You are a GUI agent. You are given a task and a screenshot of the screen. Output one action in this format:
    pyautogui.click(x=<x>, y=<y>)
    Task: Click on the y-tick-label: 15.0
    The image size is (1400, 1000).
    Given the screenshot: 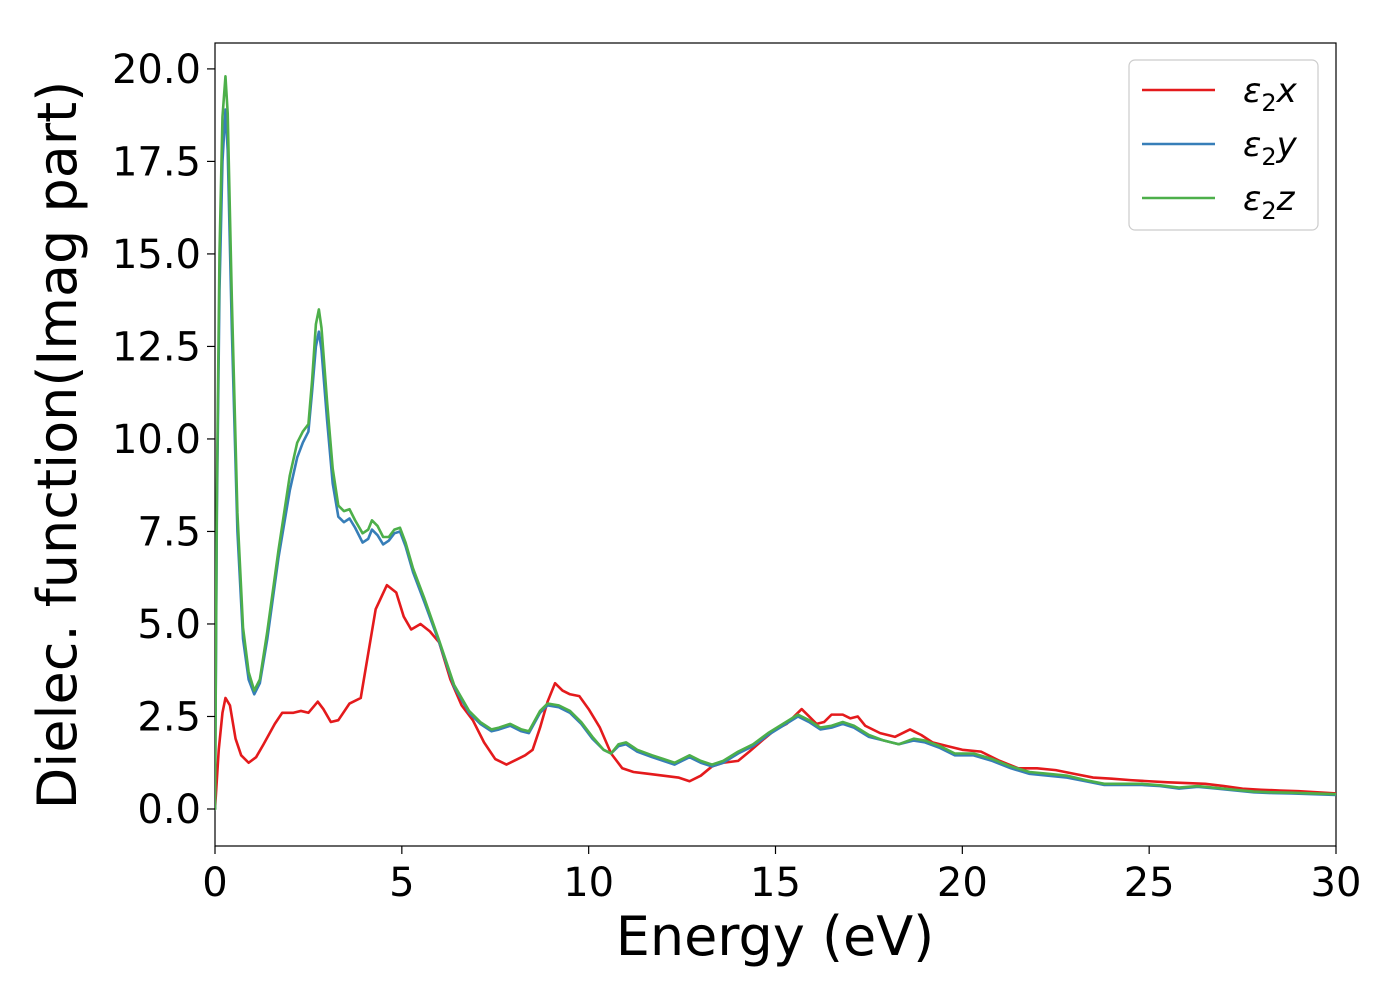 What is the action you would take?
    pyautogui.click(x=156, y=255)
    